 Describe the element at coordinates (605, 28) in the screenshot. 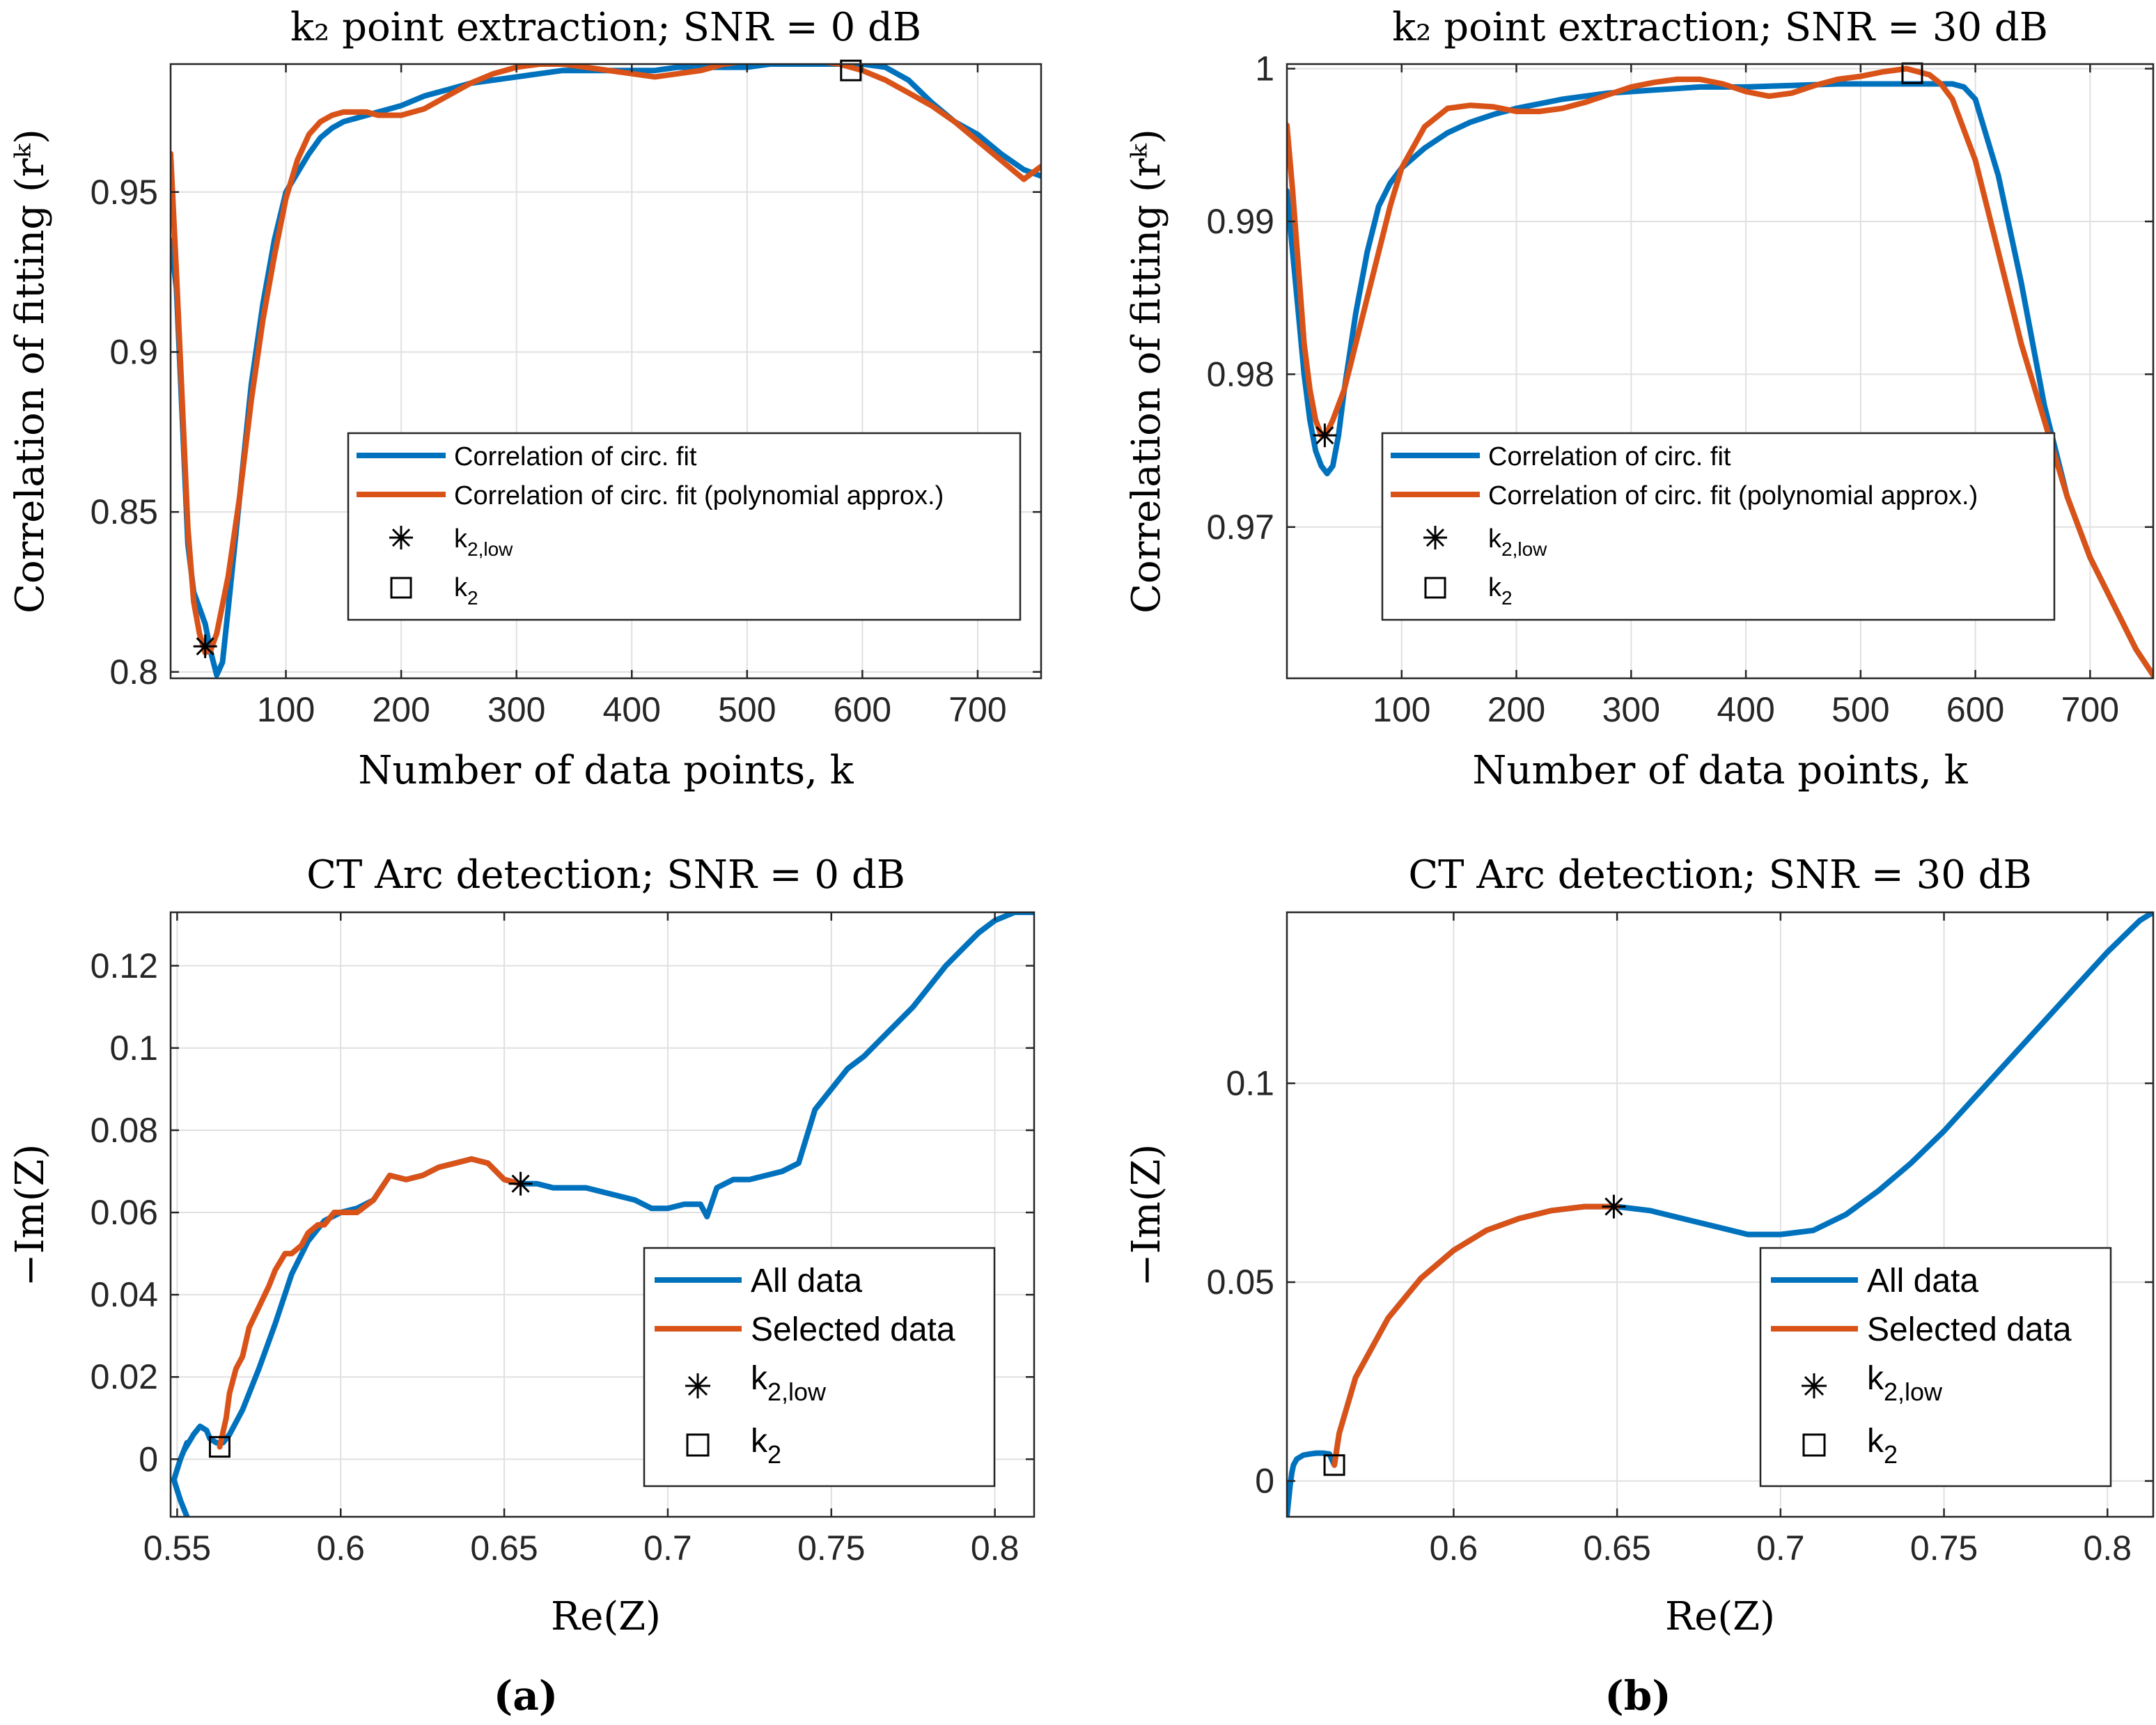

I see `chart-title: k₂ point extraction; SNR = 0 dB` at that location.